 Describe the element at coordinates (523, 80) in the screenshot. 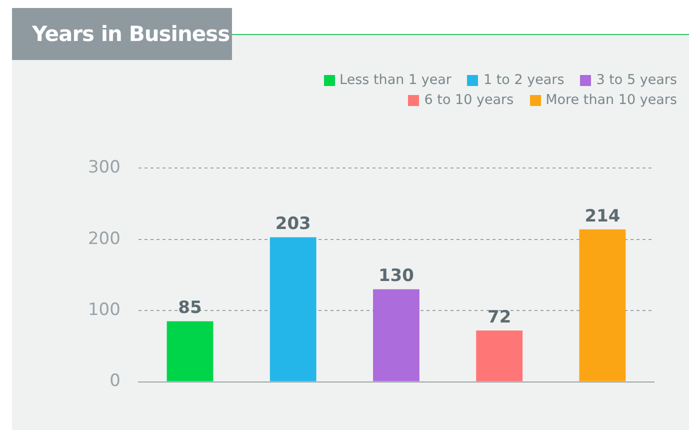

I see `legend-label: 1 to 2 years` at that location.